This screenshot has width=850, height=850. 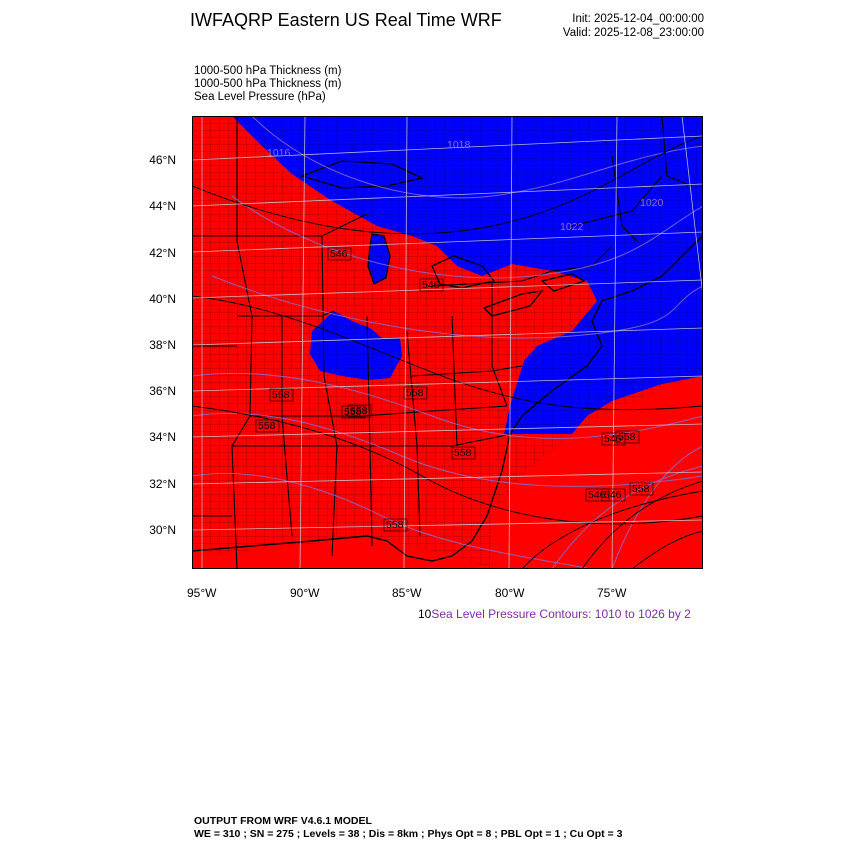 What do you see at coordinates (638, 19) in the screenshot?
I see `init-time: Init: 2025-12-04_00:00:00` at bounding box center [638, 19].